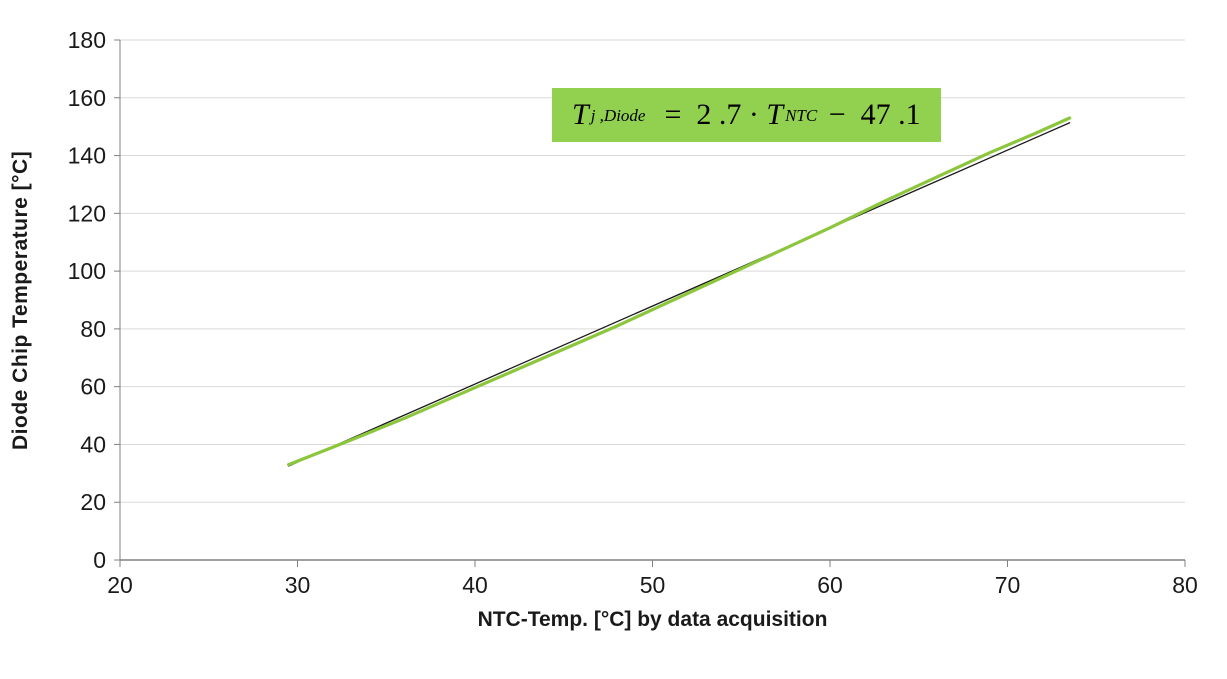  I want to click on y-tick-label: 20, so click(93, 502).